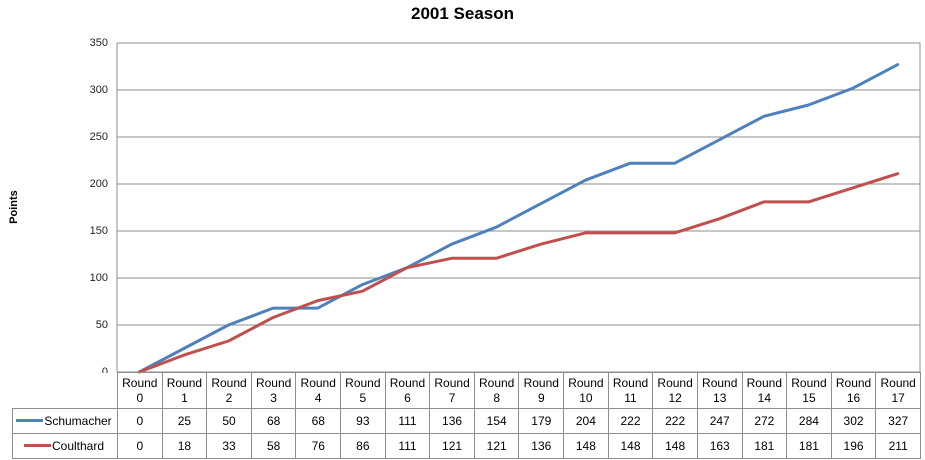  What do you see at coordinates (78, 446) in the screenshot?
I see `legend-series-name: Coulthard` at bounding box center [78, 446].